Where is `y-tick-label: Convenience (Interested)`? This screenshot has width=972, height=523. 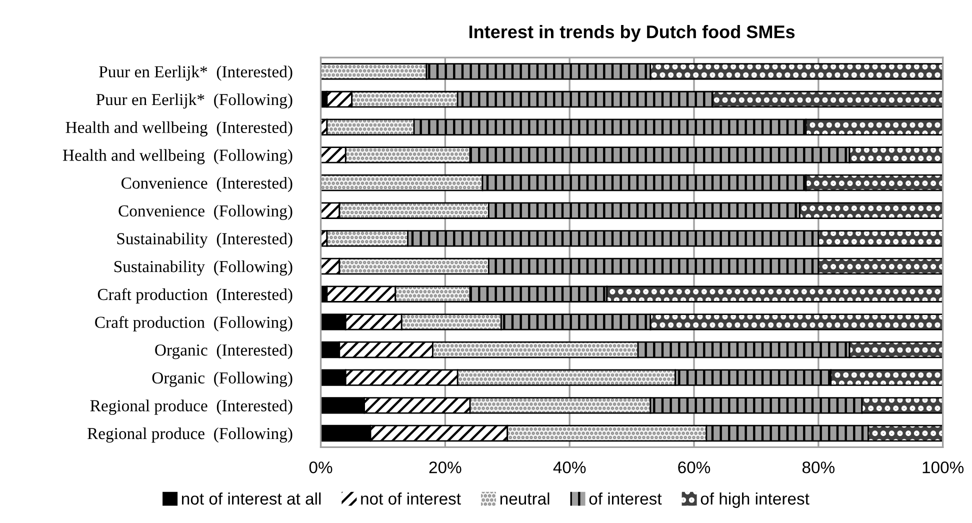 y-tick-label: Convenience (Interested) is located at coordinates (207, 184).